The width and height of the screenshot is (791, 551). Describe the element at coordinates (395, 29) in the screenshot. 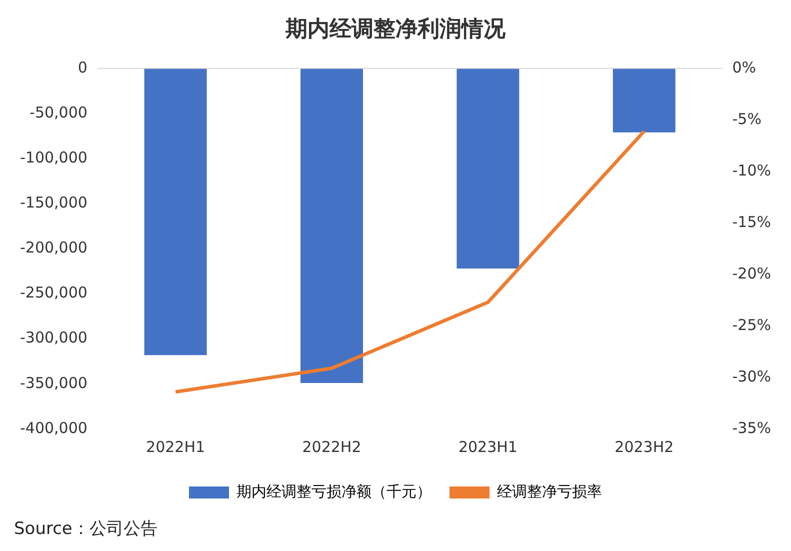

I see `chart-title: 期内经调整净利润情况` at that location.